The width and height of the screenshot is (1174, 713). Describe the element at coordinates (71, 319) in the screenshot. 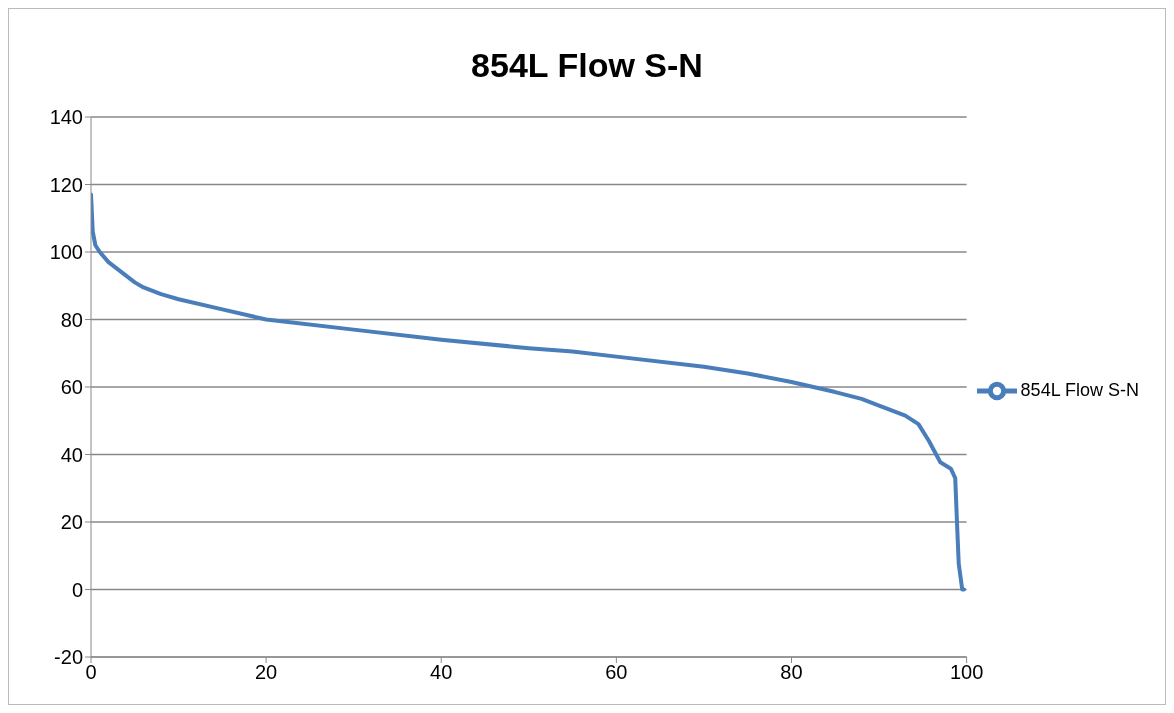

I see `y-tick-label: 80` at that location.